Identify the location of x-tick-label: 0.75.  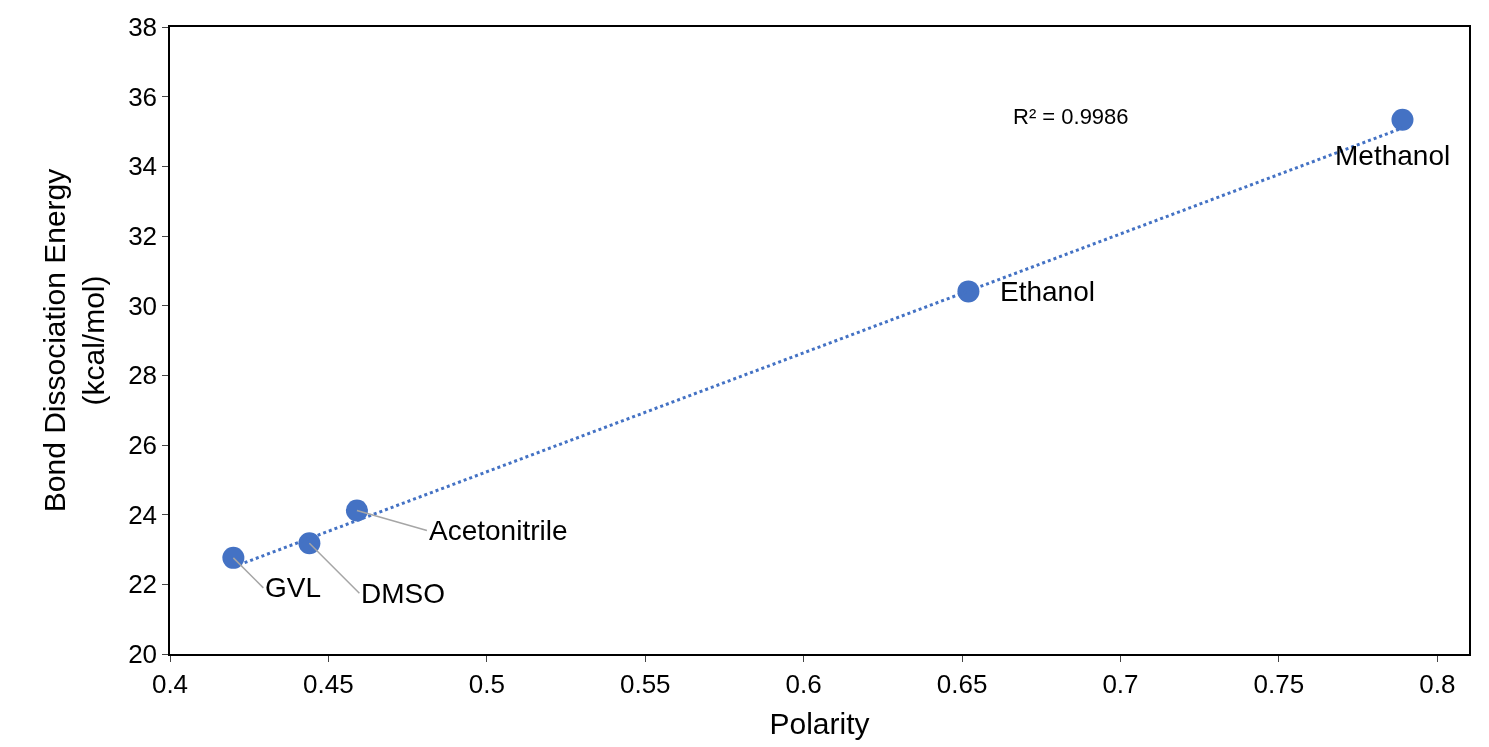
(1279, 683).